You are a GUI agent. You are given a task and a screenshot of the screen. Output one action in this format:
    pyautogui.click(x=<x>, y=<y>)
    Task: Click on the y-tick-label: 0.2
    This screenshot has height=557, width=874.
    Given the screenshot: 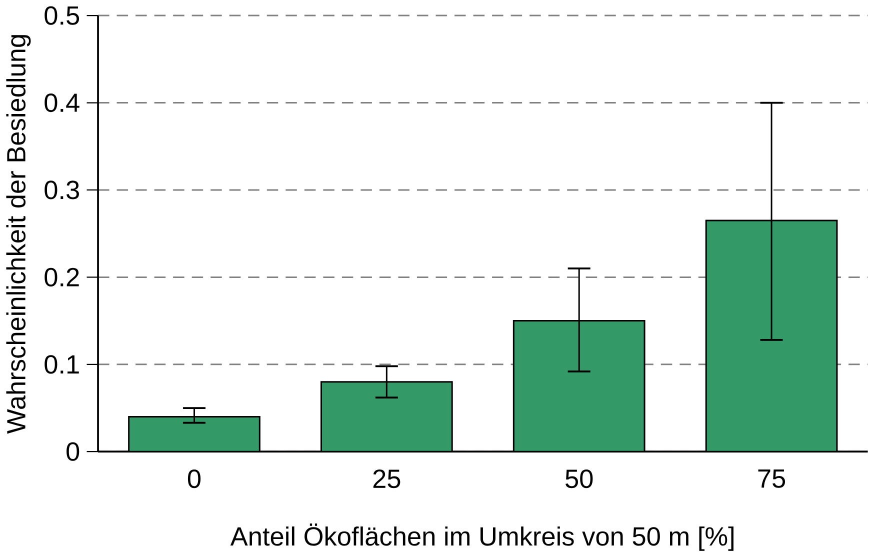 What is the action you would take?
    pyautogui.click(x=61, y=277)
    